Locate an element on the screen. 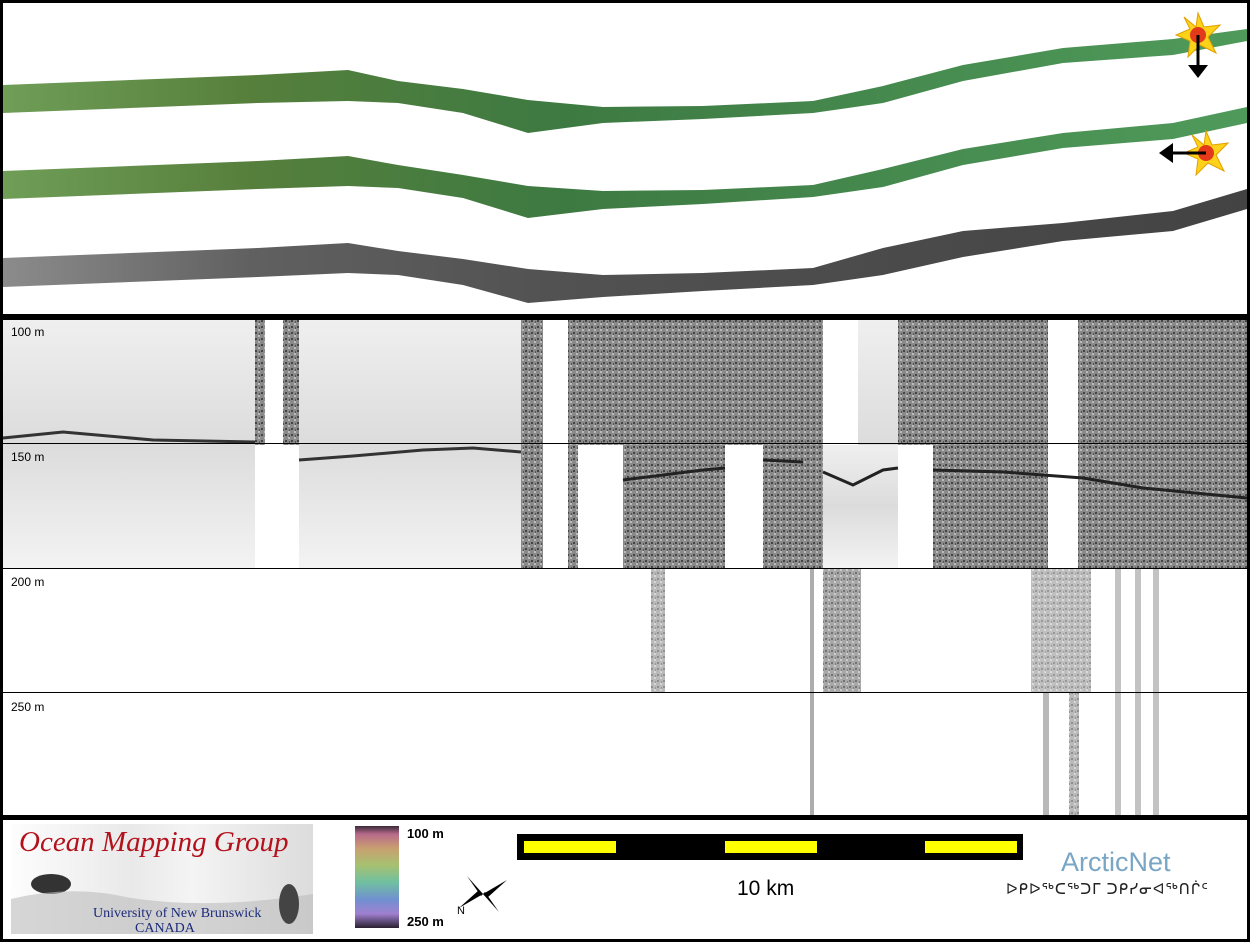 This screenshot has height=942, width=1250. omg-title: Ocean Mapping Group is located at coordinates (154, 842).